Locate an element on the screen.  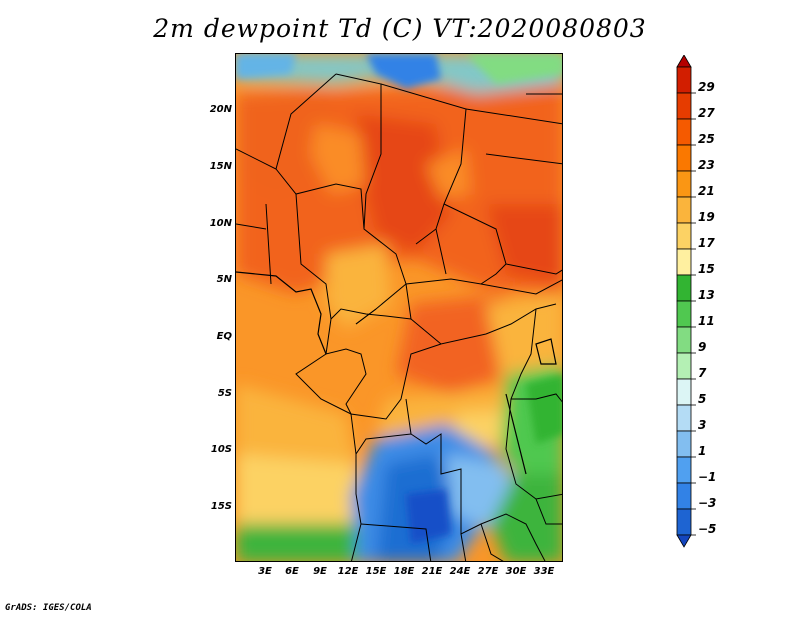
lat-label-5s: 5S is located at coordinates (224, 393).